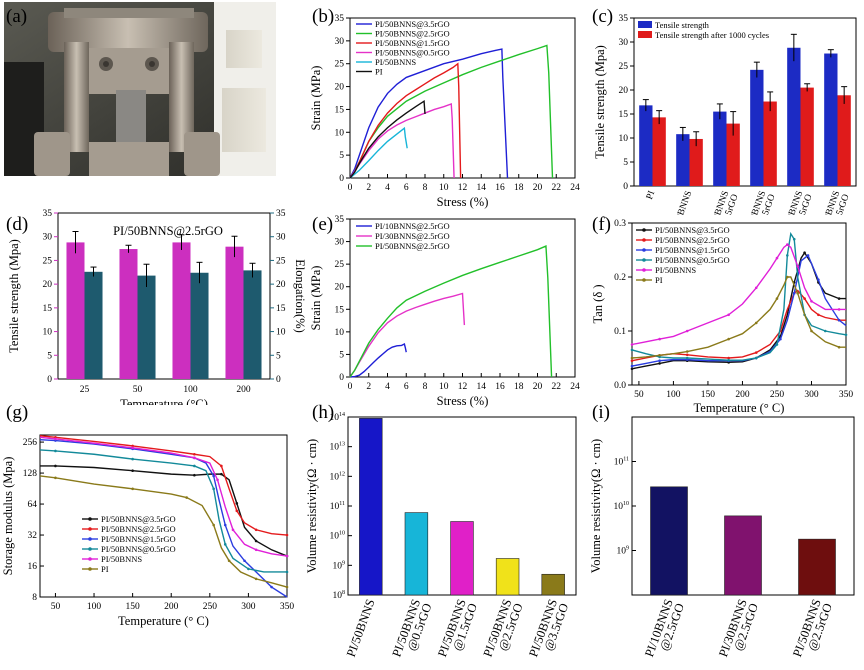  Describe the element at coordinates (105, 569) in the screenshot. I see `chart-g-legend-entry: PI` at that location.